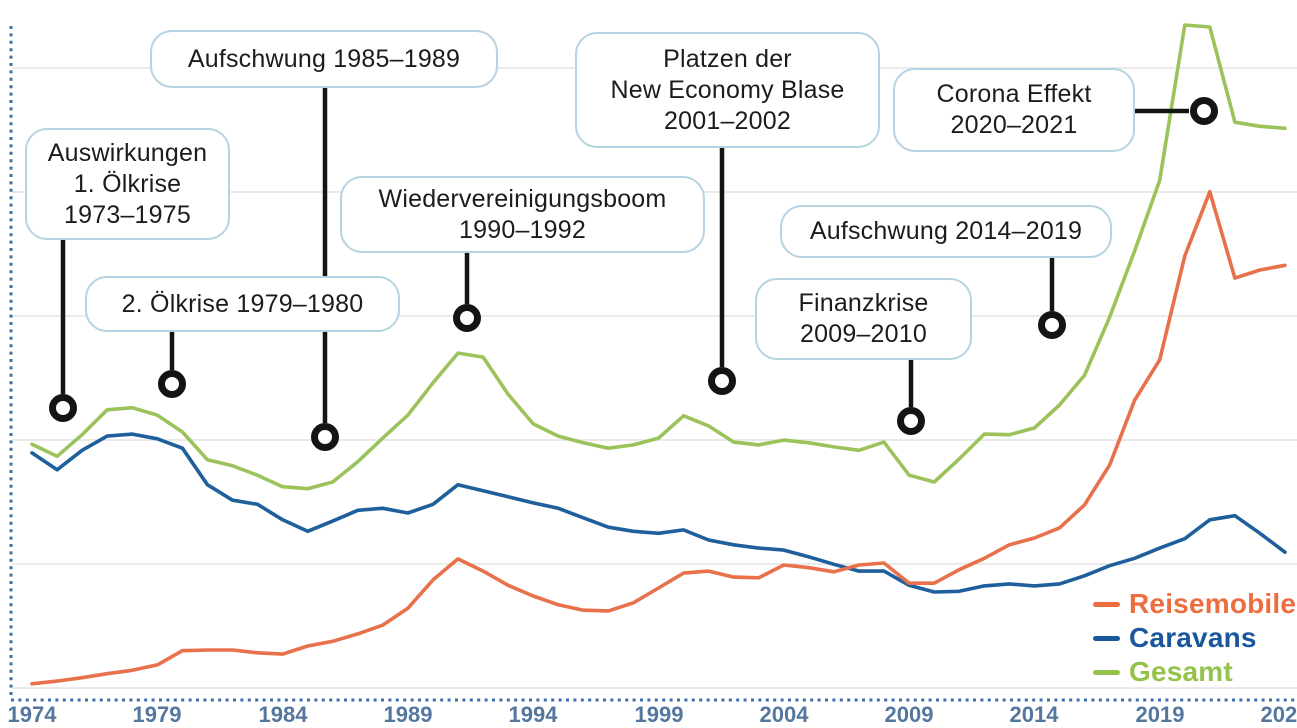 The width and height of the screenshot is (1297, 728). I want to click on legend: Reisemobile Caravans Gesamt, so click(1195, 637).